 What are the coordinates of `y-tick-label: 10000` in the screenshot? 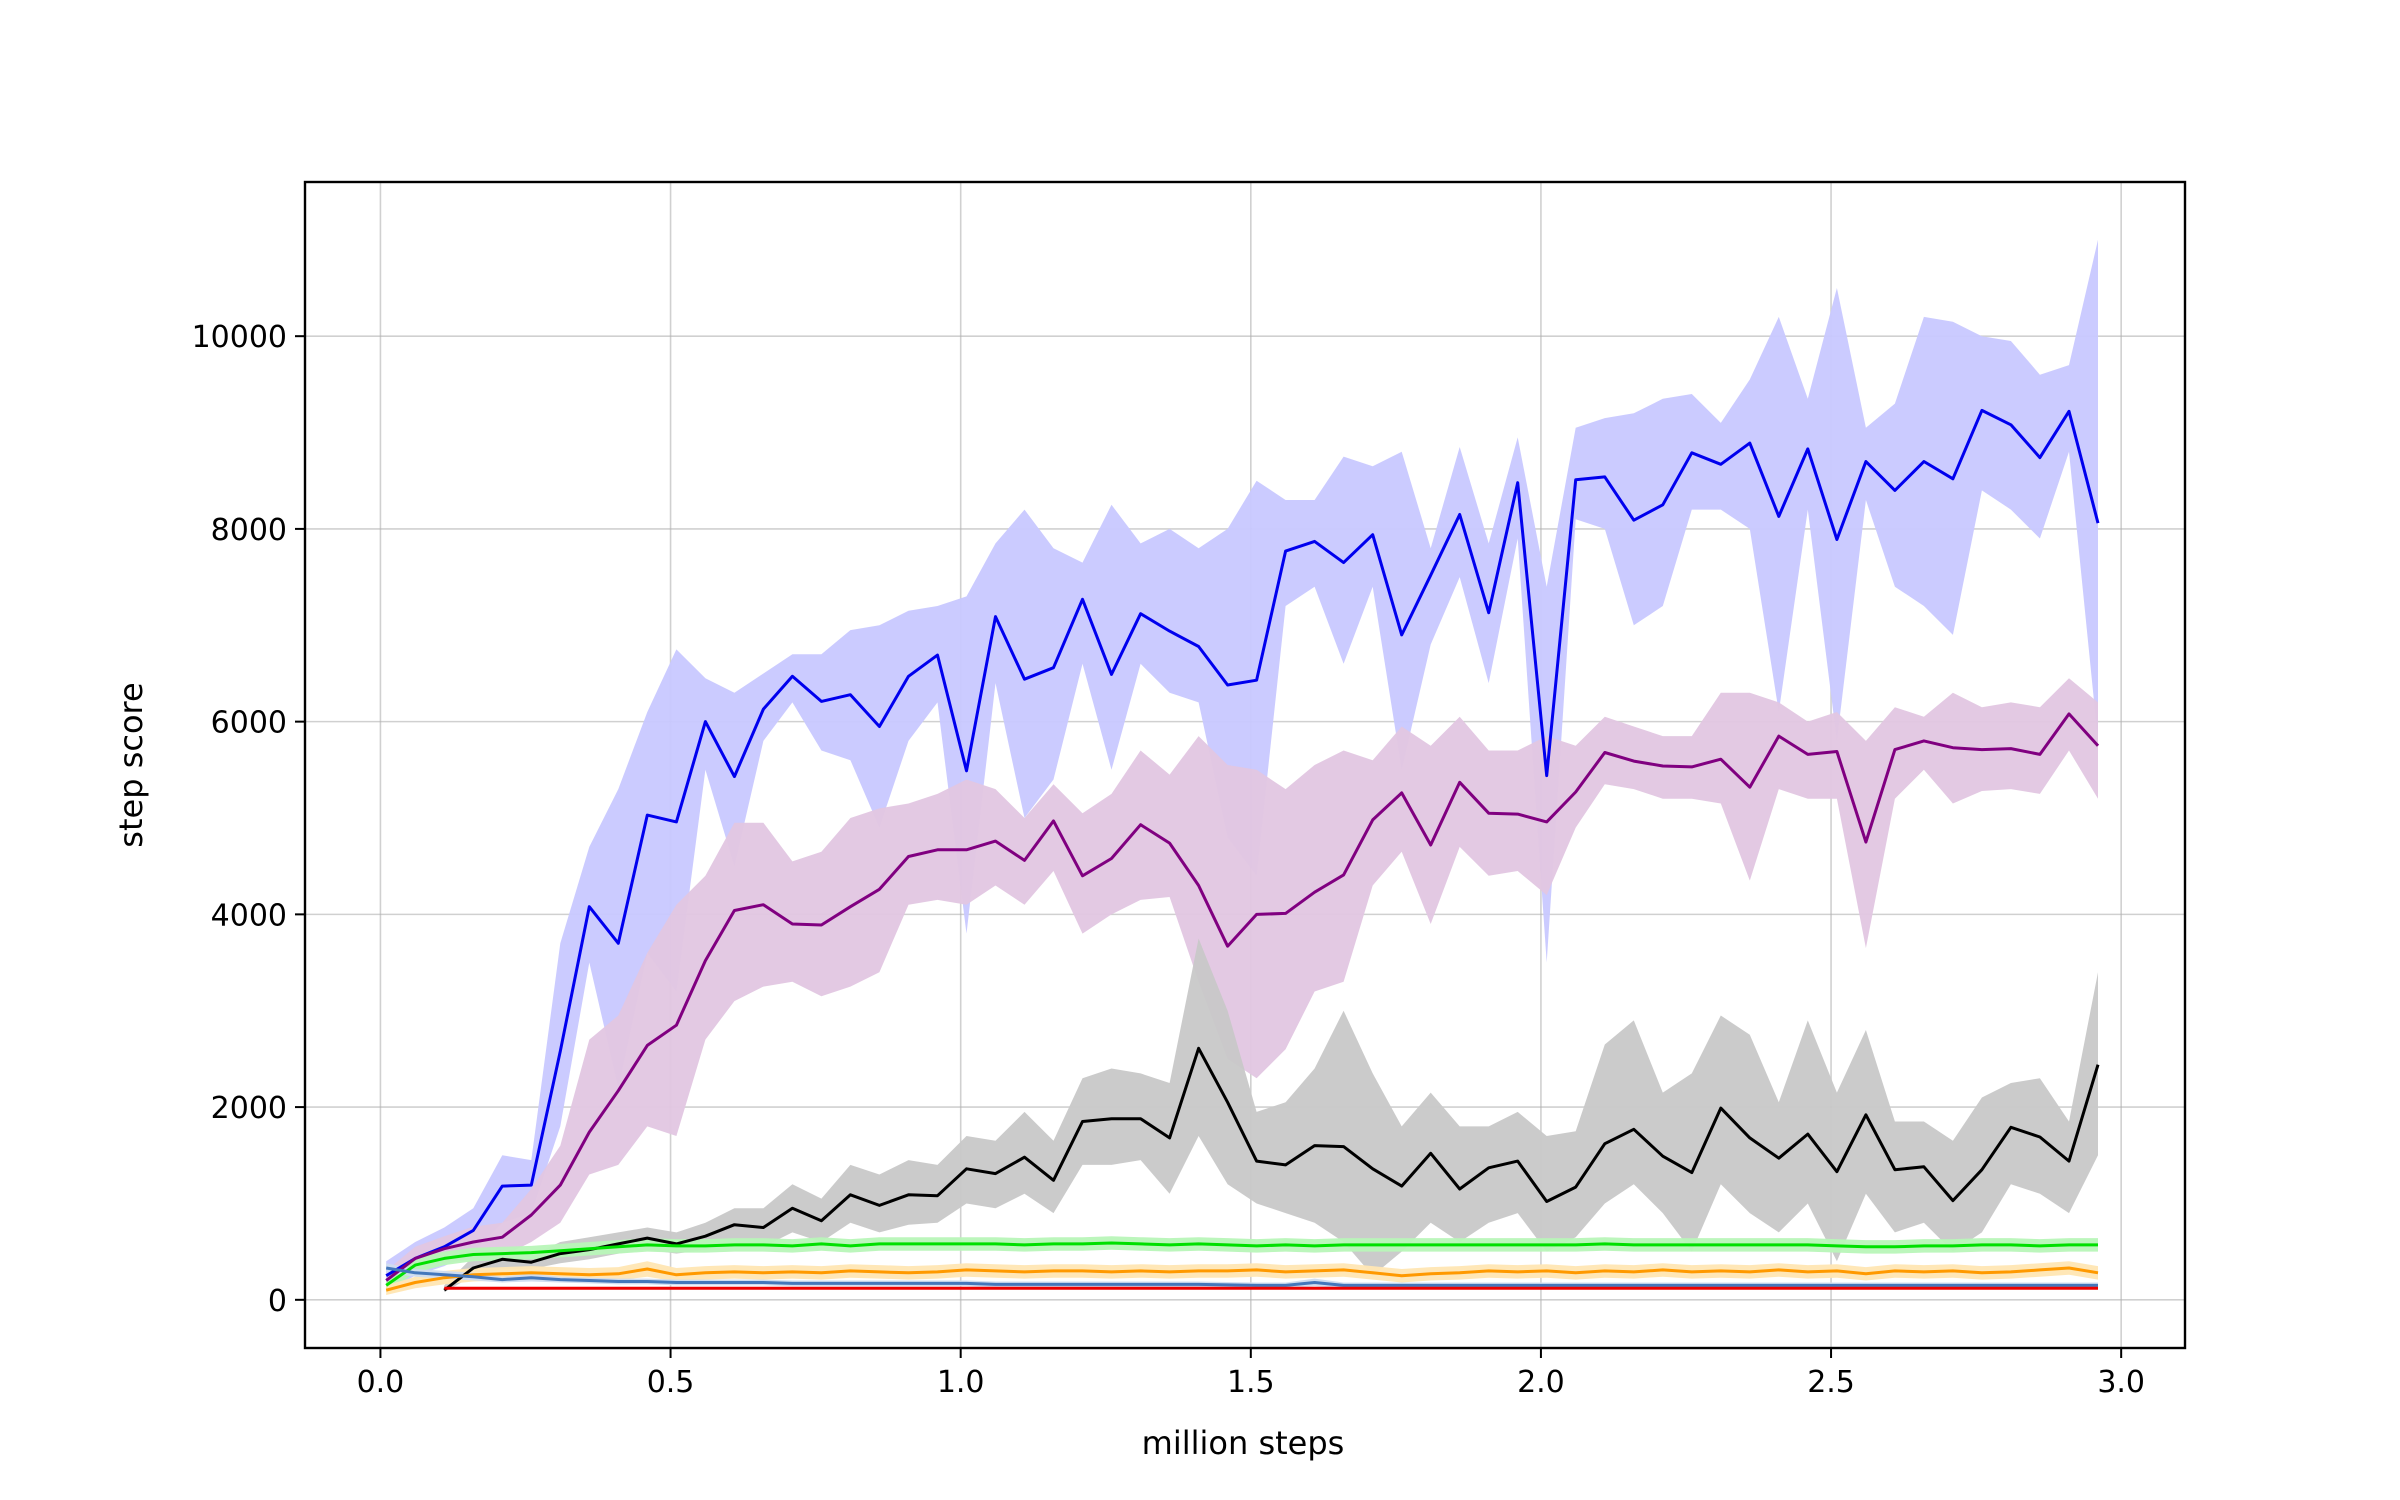 It's located at (239, 337).